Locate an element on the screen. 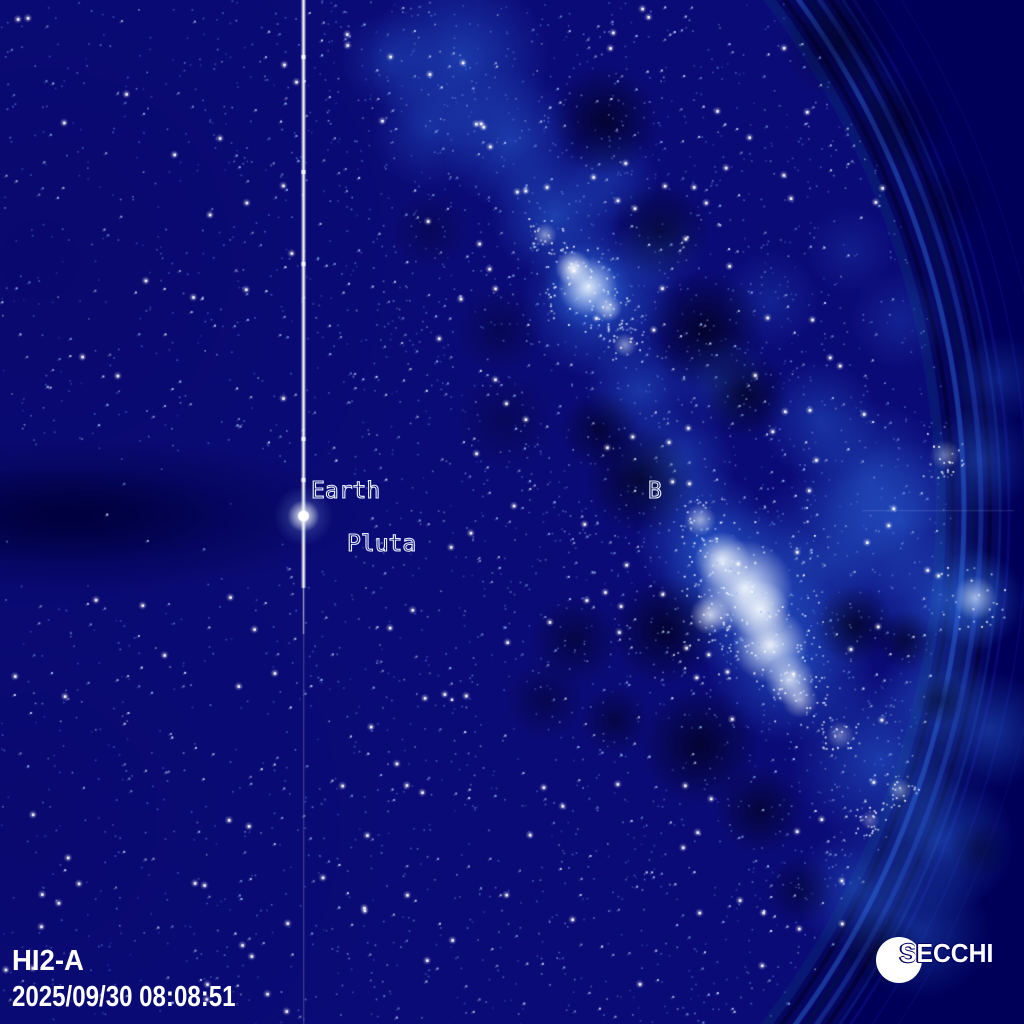 This screenshot has width=1024, height=1024. earth-label: Earth is located at coordinates (345, 491).